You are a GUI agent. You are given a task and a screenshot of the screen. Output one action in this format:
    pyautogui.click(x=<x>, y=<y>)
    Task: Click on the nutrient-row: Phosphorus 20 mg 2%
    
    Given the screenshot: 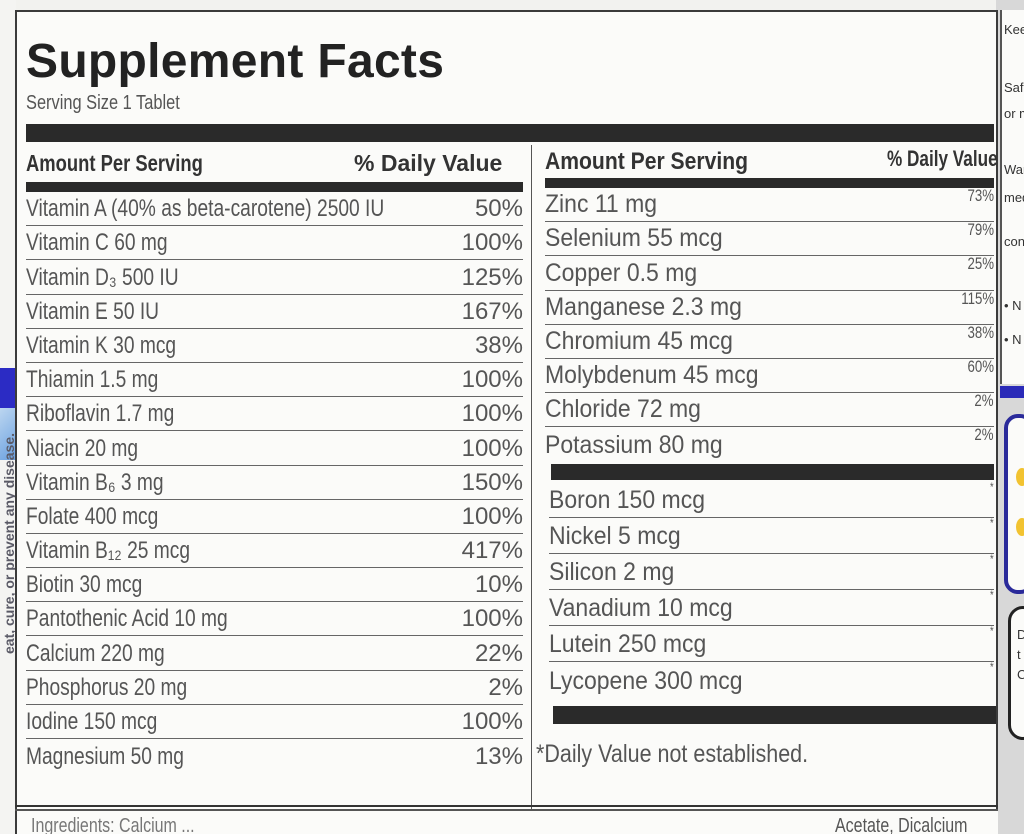 What is the action you would take?
    pyautogui.click(x=274, y=688)
    